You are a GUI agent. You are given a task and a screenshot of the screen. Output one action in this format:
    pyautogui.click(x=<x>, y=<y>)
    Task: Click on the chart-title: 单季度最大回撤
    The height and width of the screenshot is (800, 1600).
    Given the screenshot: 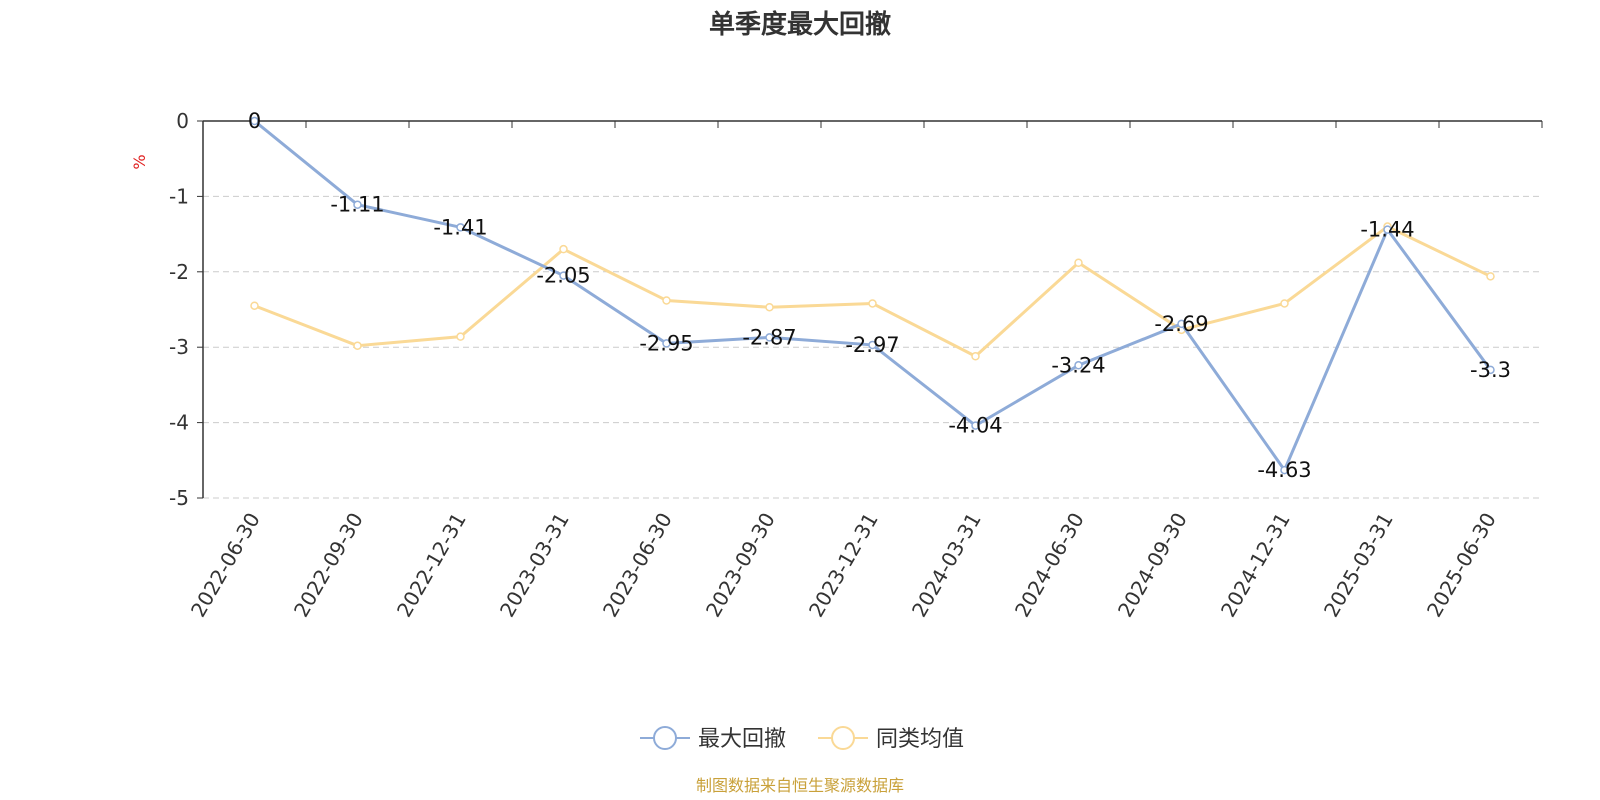 What is the action you would take?
    pyautogui.click(x=799, y=25)
    